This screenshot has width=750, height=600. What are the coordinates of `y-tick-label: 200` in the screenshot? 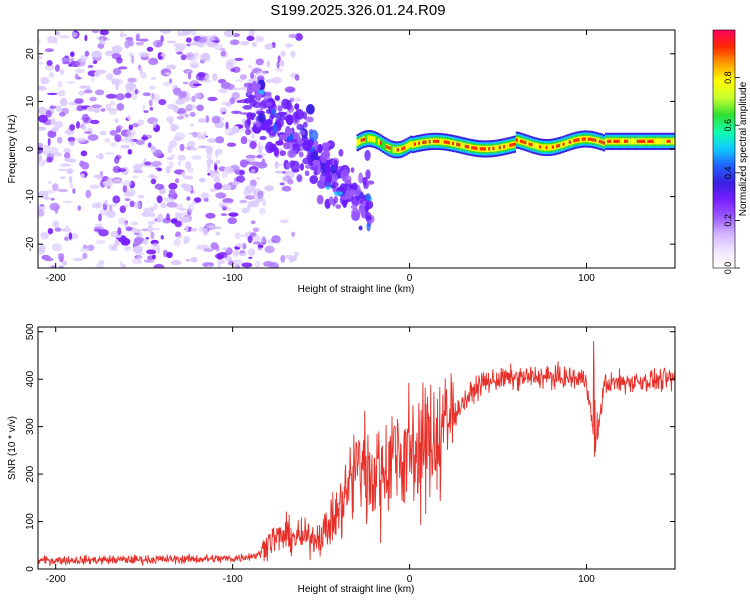 It's located at (30, 473).